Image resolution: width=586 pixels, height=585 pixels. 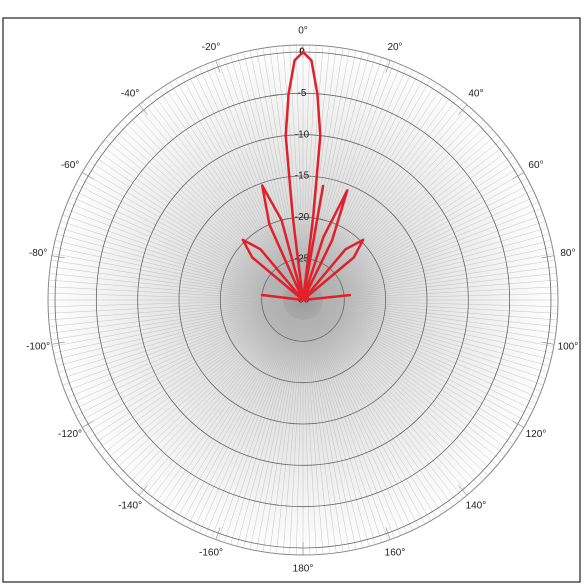 What do you see at coordinates (70, 434) in the screenshot?
I see `angle-tick-label: -120°` at bounding box center [70, 434].